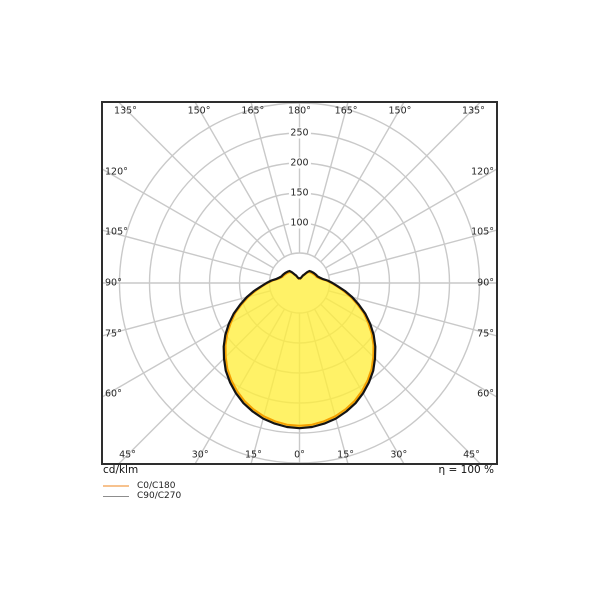 This screenshot has height=600, width=600. Describe the element at coordinates (116, 496) in the screenshot. I see `legend-swatch-c90-c270` at that location.